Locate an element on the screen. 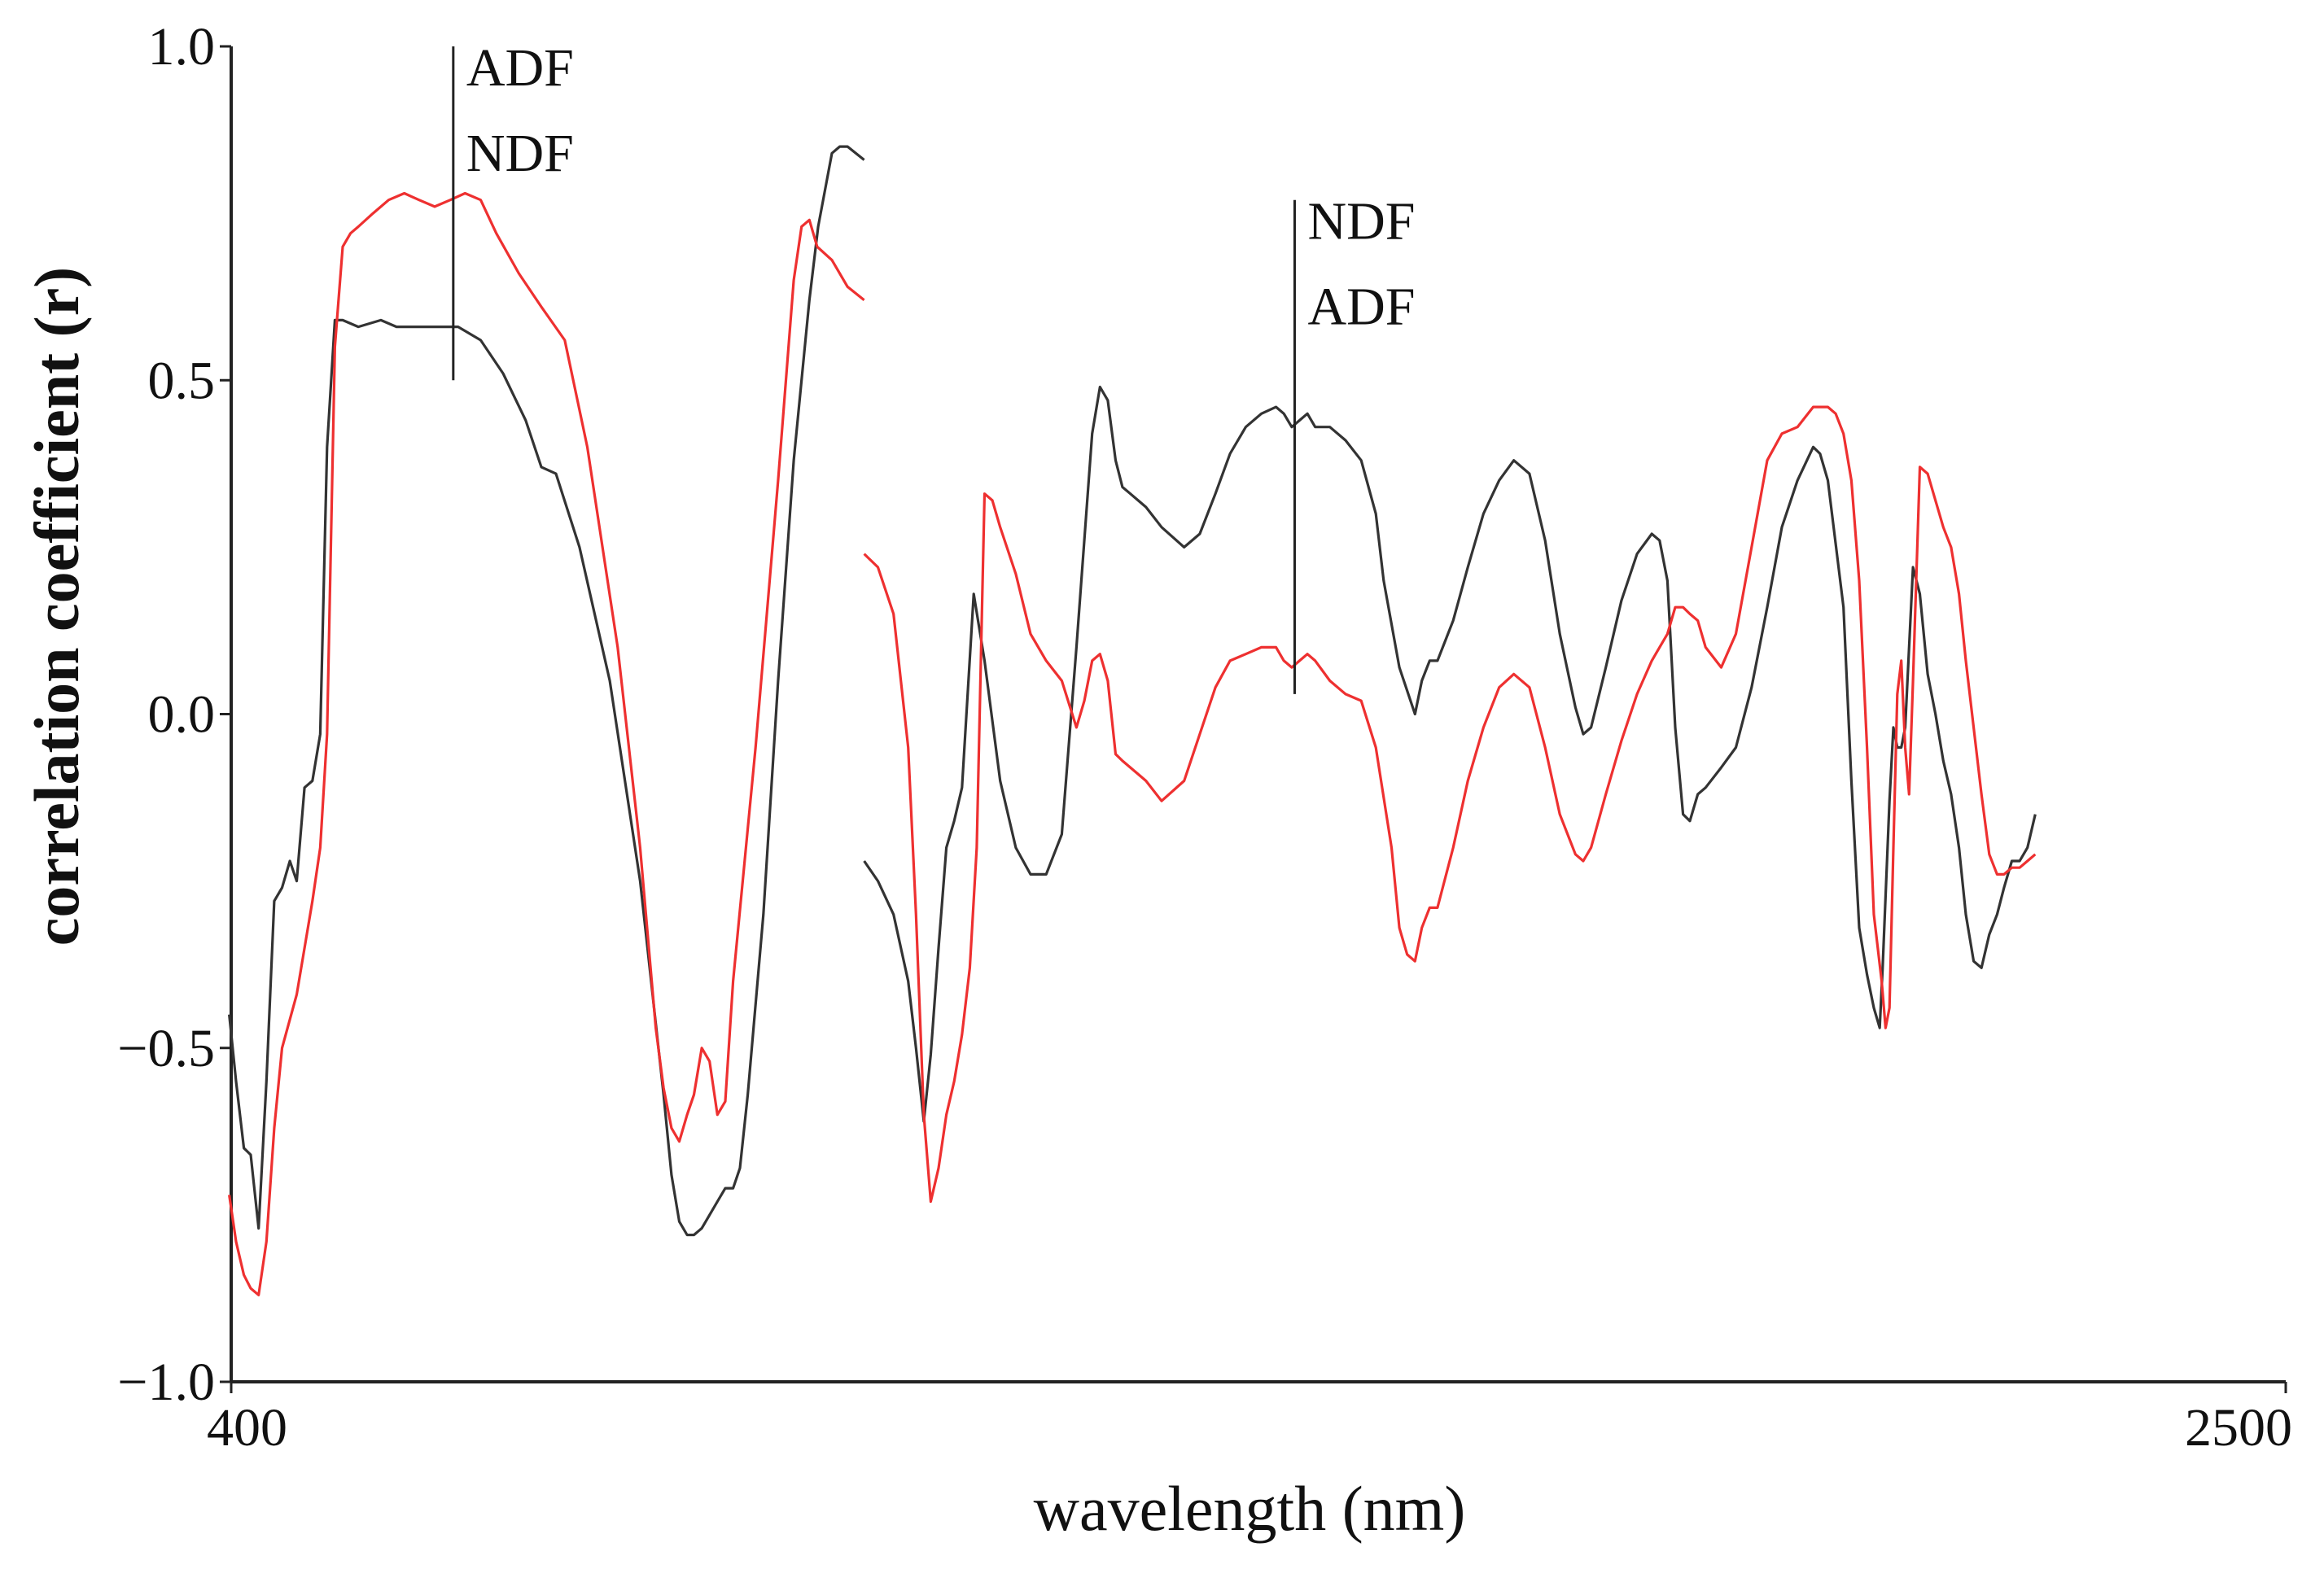 The height and width of the screenshot is (1569, 2324). y-tick-label: −1.0 is located at coordinates (166, 1382).